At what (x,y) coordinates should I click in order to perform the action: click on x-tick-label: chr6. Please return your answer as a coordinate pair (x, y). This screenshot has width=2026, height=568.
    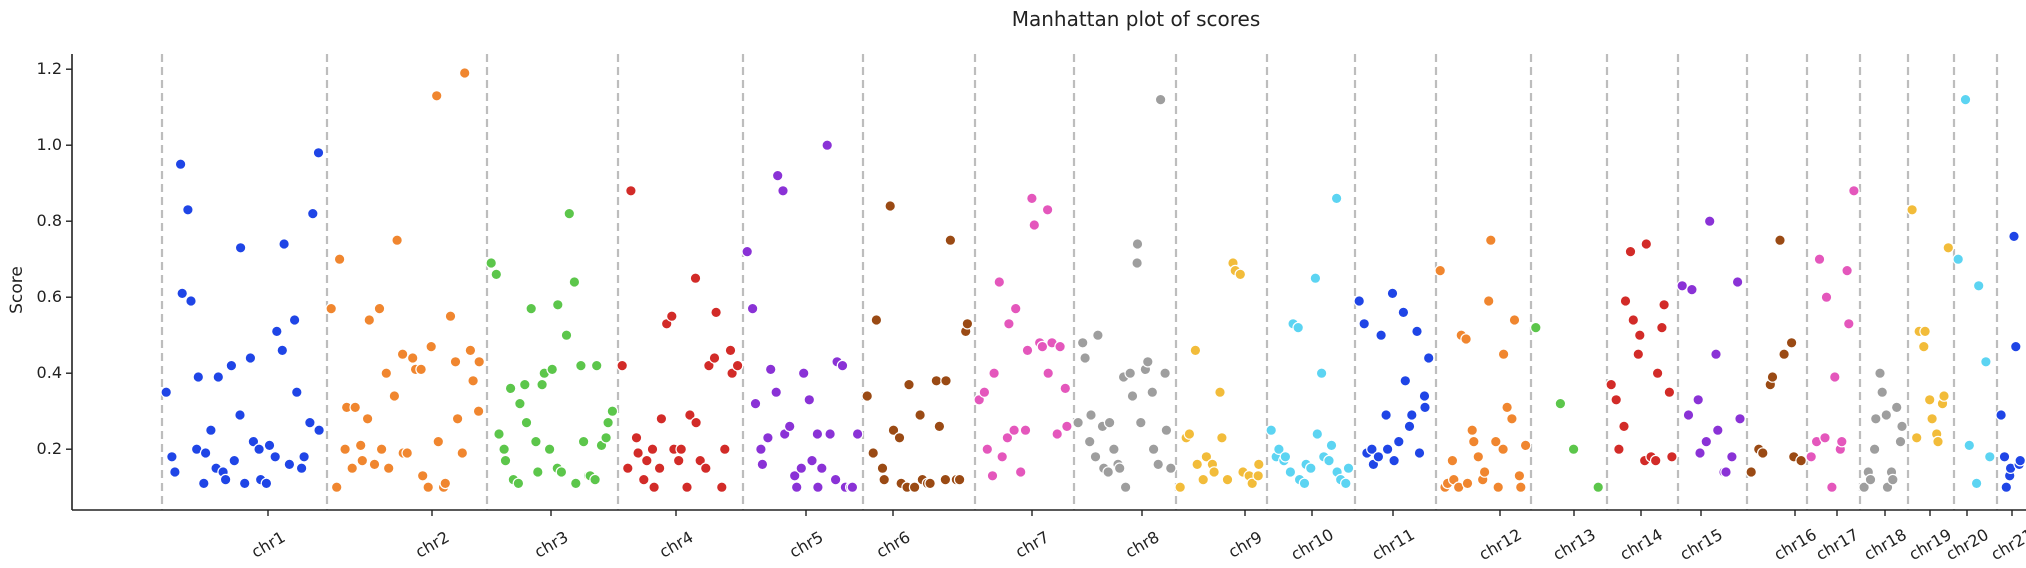
    Looking at the image, I should click on (893, 544).